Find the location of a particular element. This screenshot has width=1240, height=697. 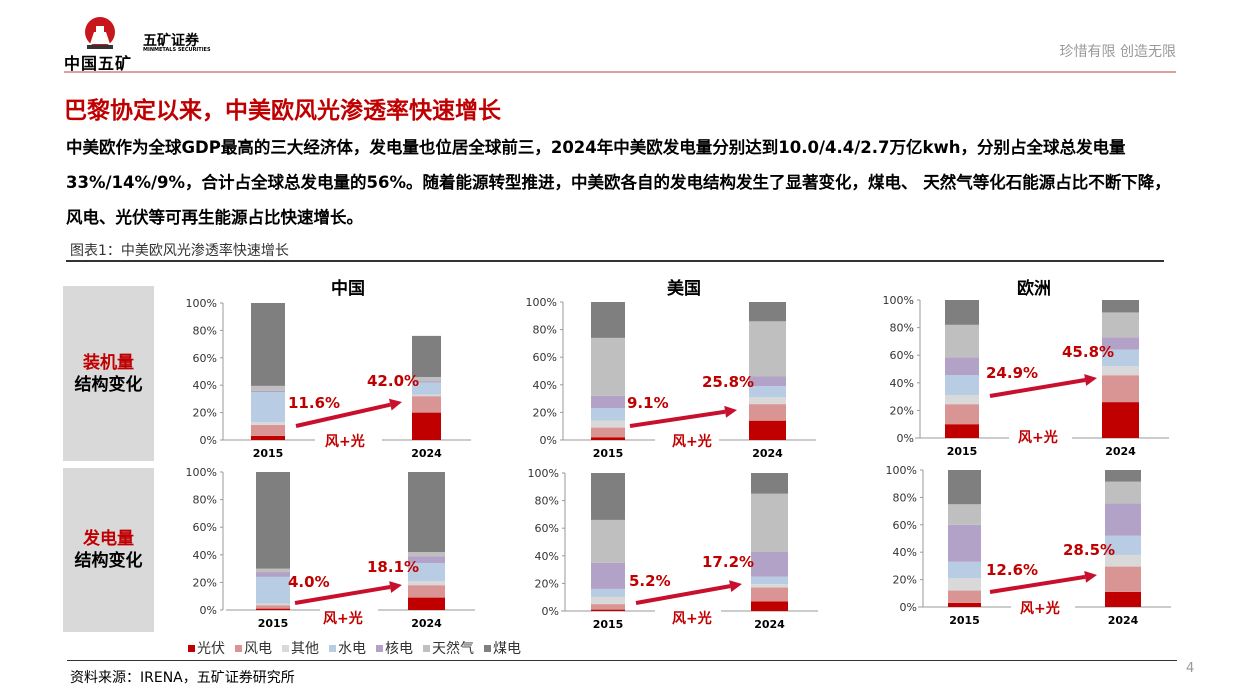

share-label-2024: 25.8% is located at coordinates (728, 382).